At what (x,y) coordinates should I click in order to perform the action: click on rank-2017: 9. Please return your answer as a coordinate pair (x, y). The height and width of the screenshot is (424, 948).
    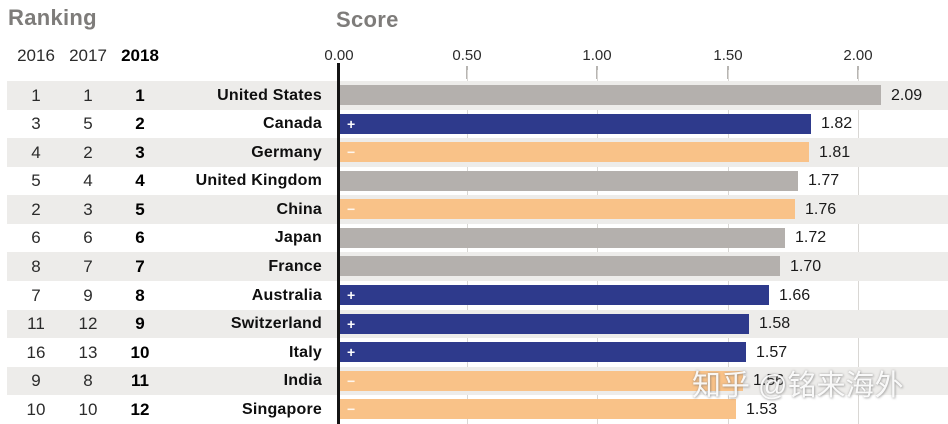
    Looking at the image, I should click on (88, 295).